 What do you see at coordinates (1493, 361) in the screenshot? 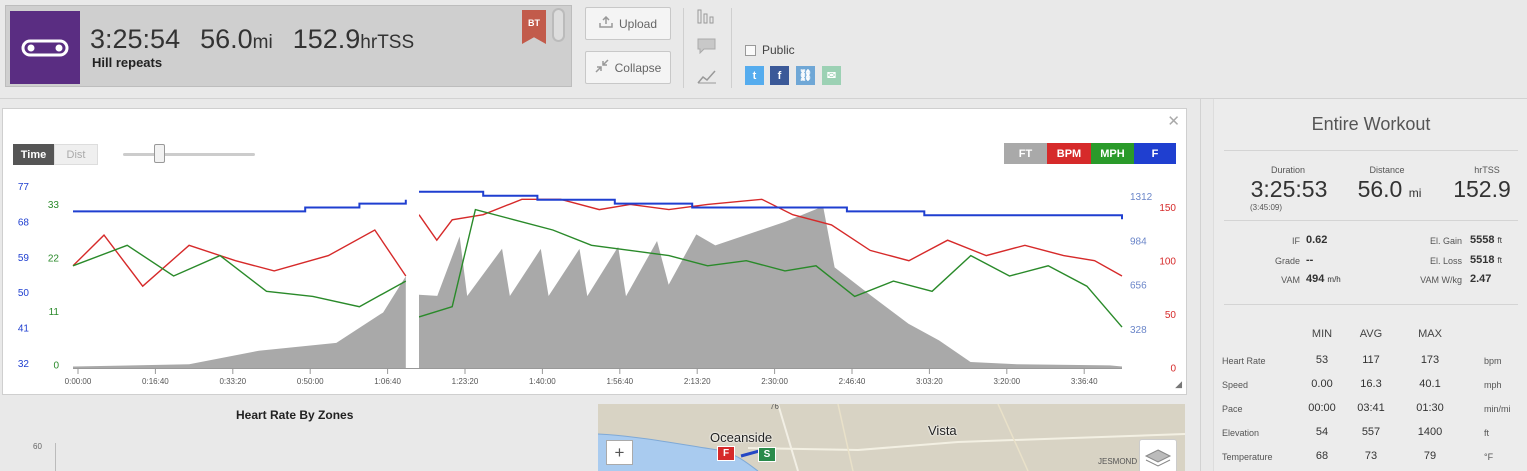
I see `stats-unit: bpm` at bounding box center [1493, 361].